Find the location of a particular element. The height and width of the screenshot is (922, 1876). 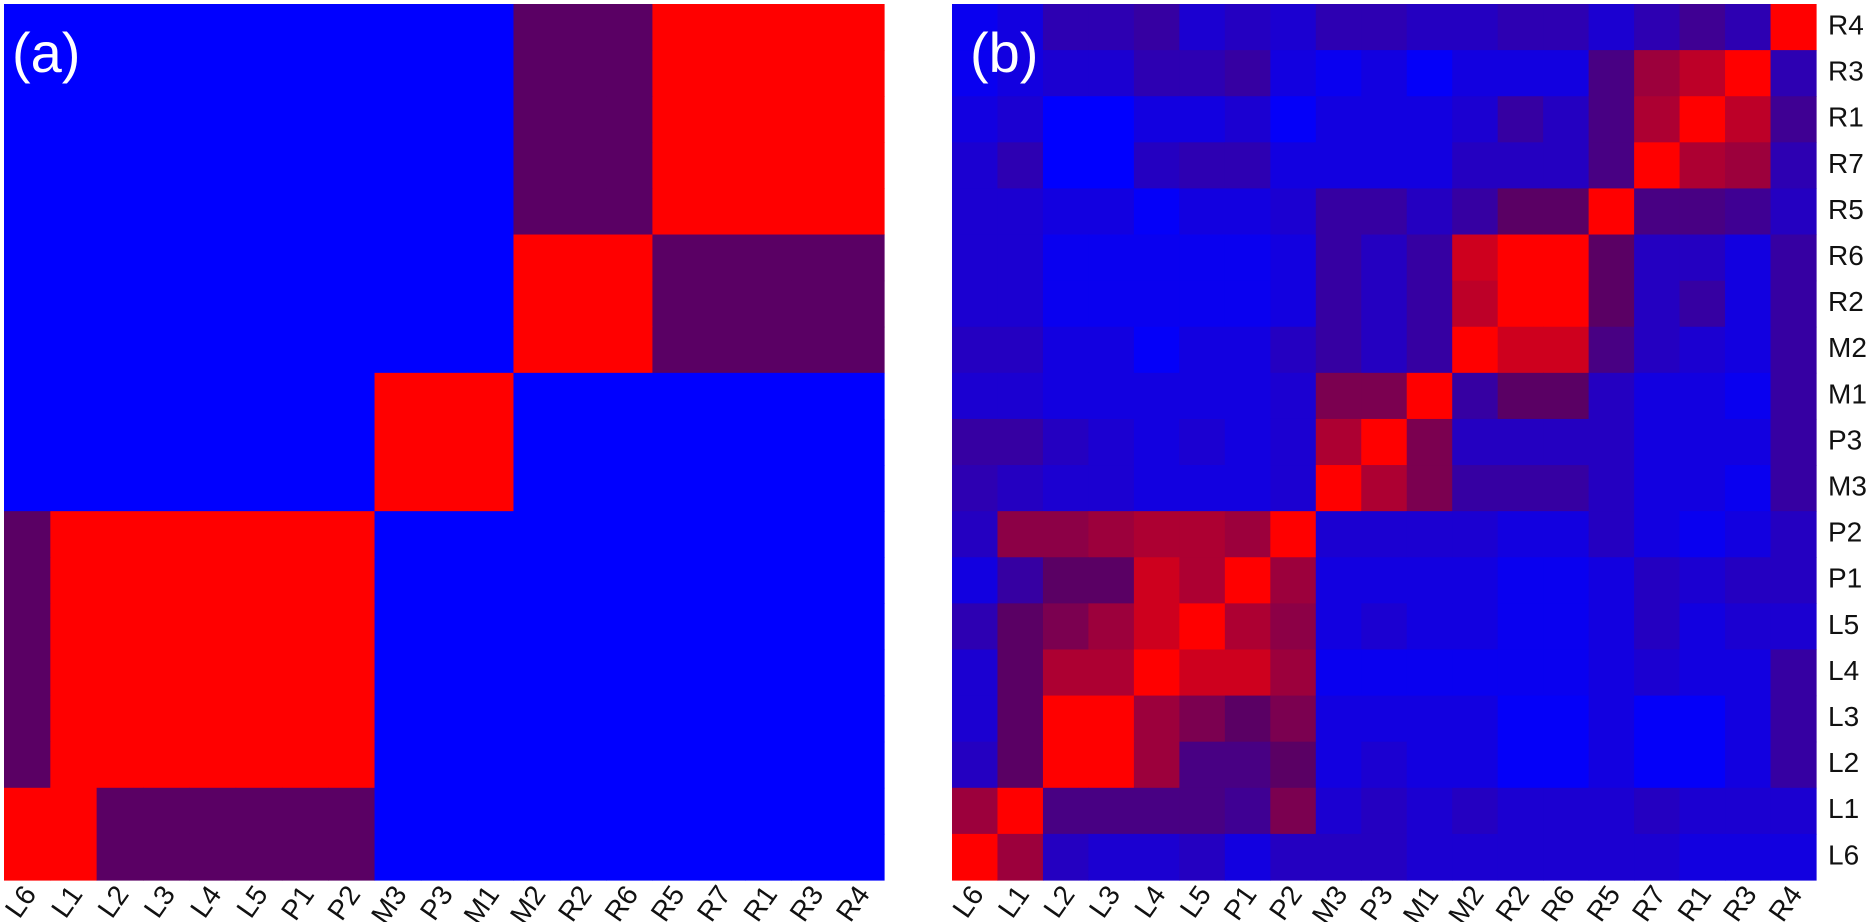

y-tick-label: M2 is located at coordinates (1847, 347).